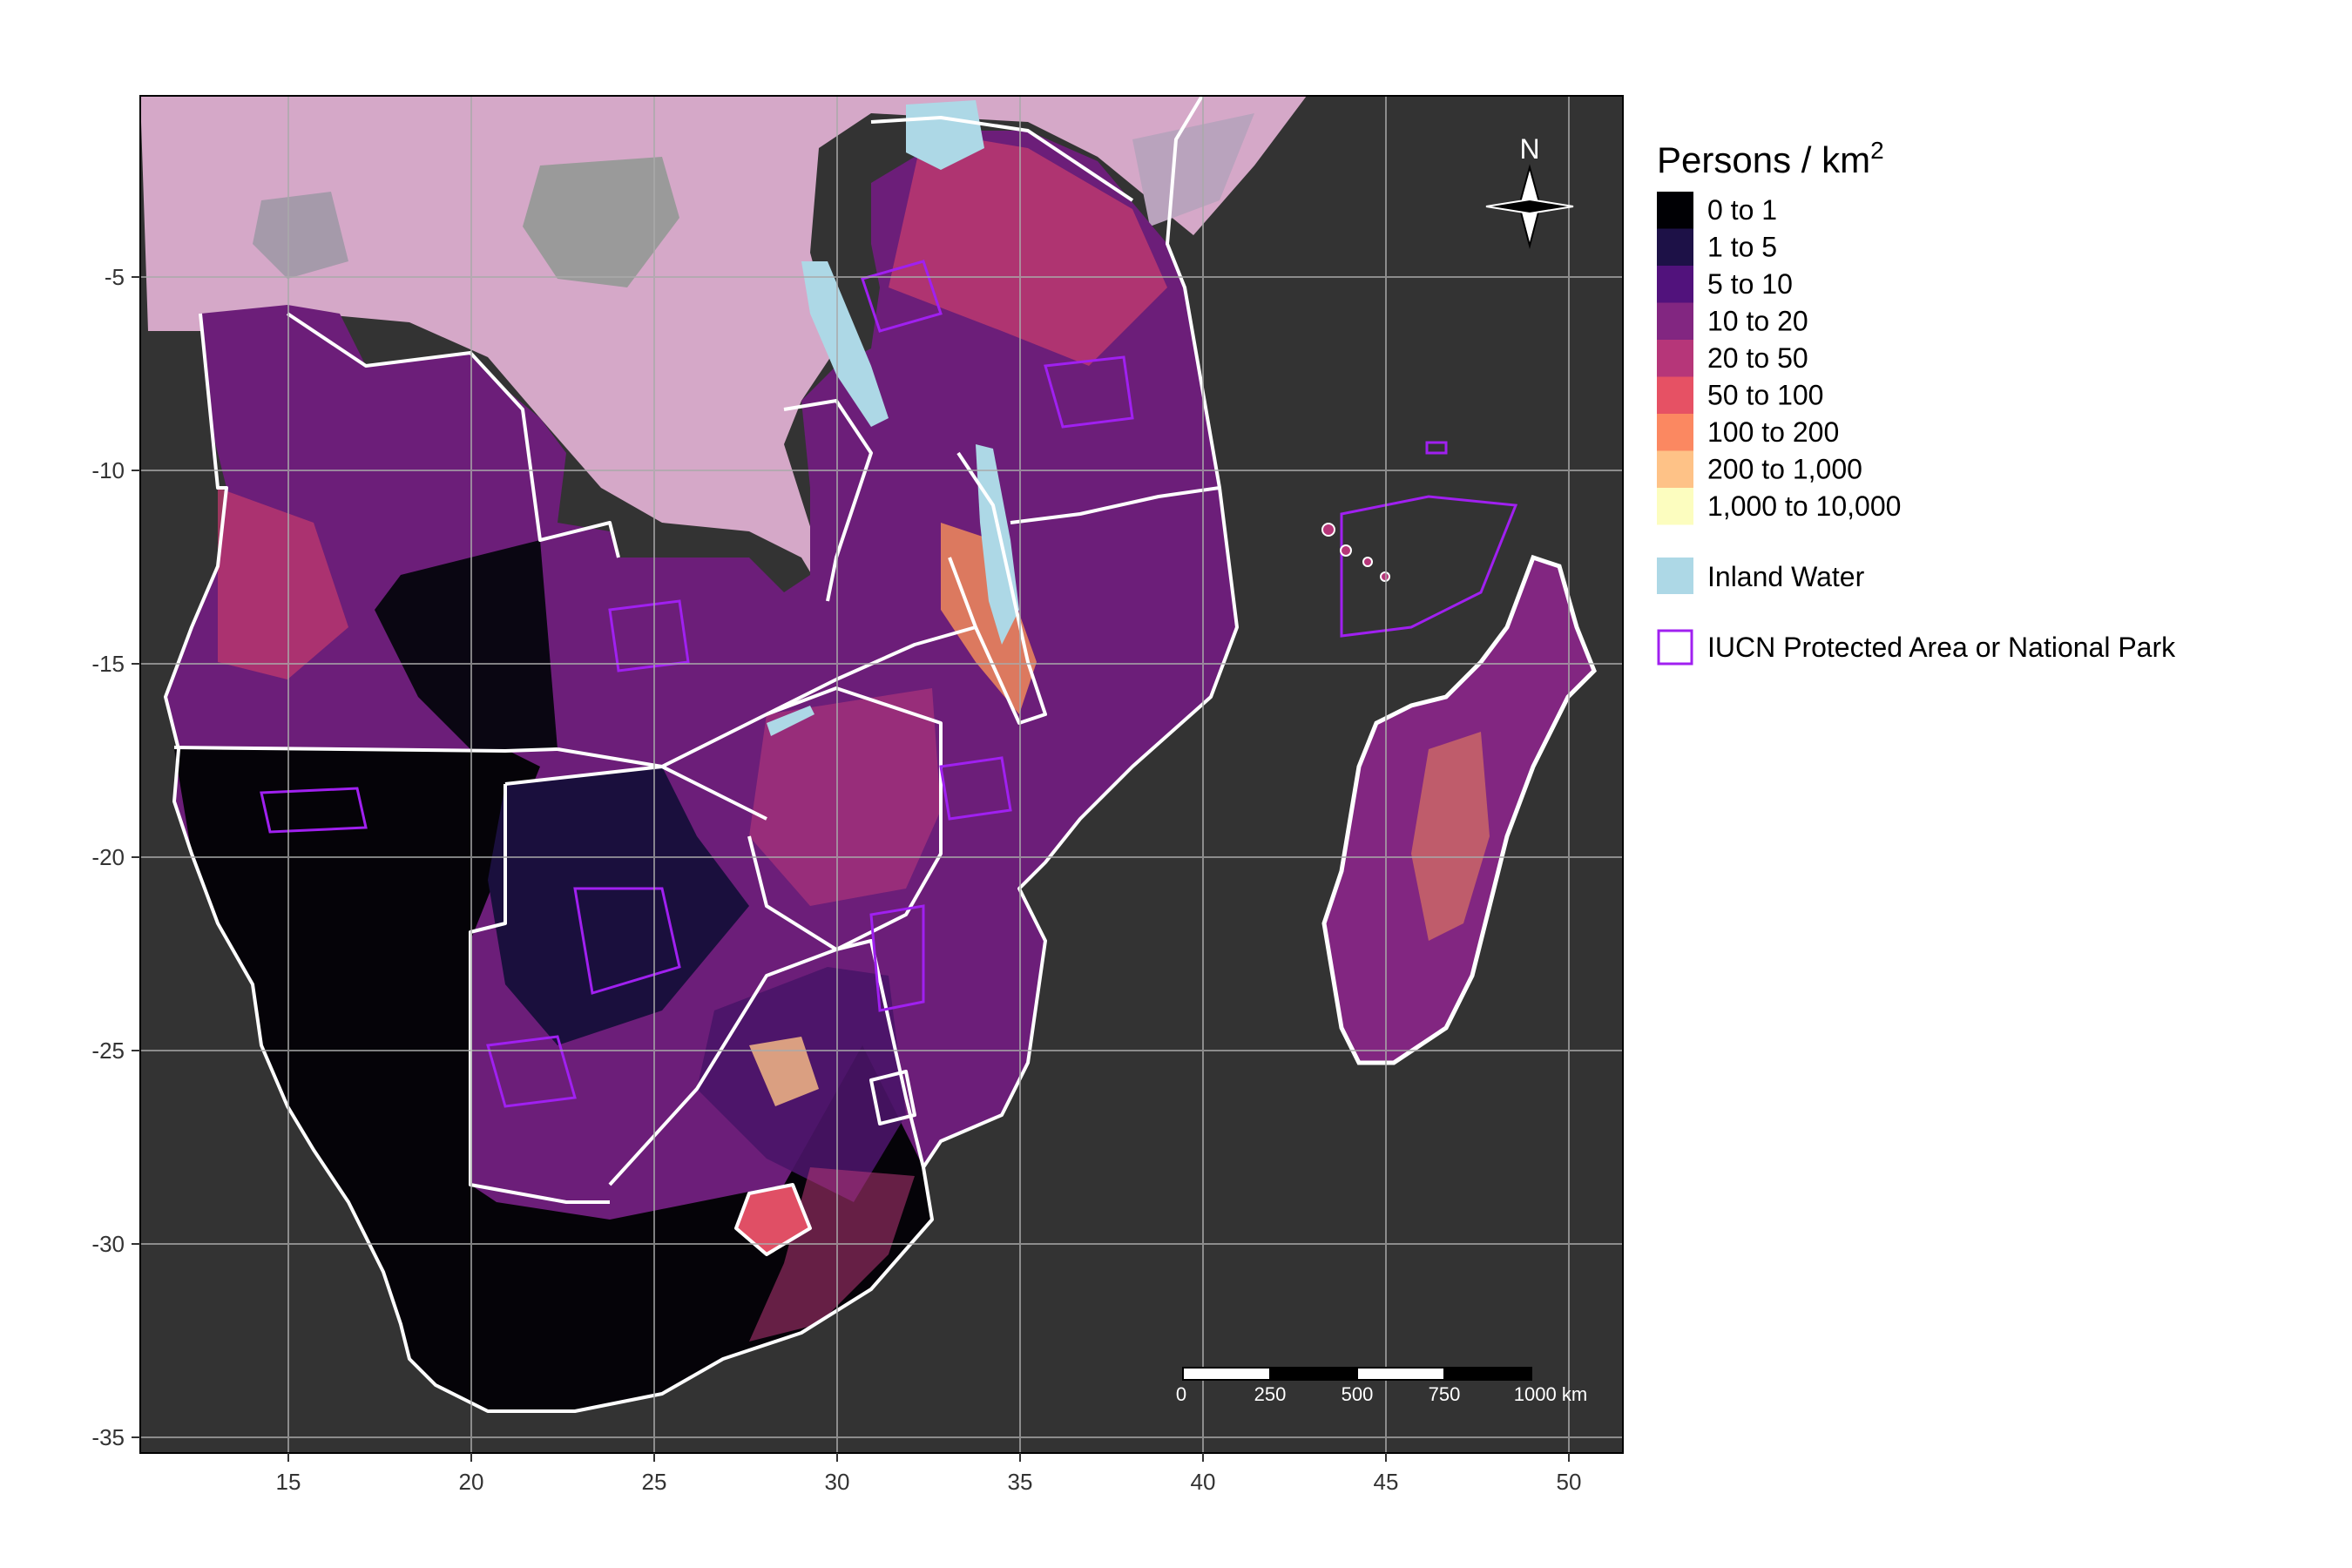 This screenshot has height=1568, width=2352. What do you see at coordinates (1786, 576) in the screenshot?
I see `legend-water-label: Inland Water` at bounding box center [1786, 576].